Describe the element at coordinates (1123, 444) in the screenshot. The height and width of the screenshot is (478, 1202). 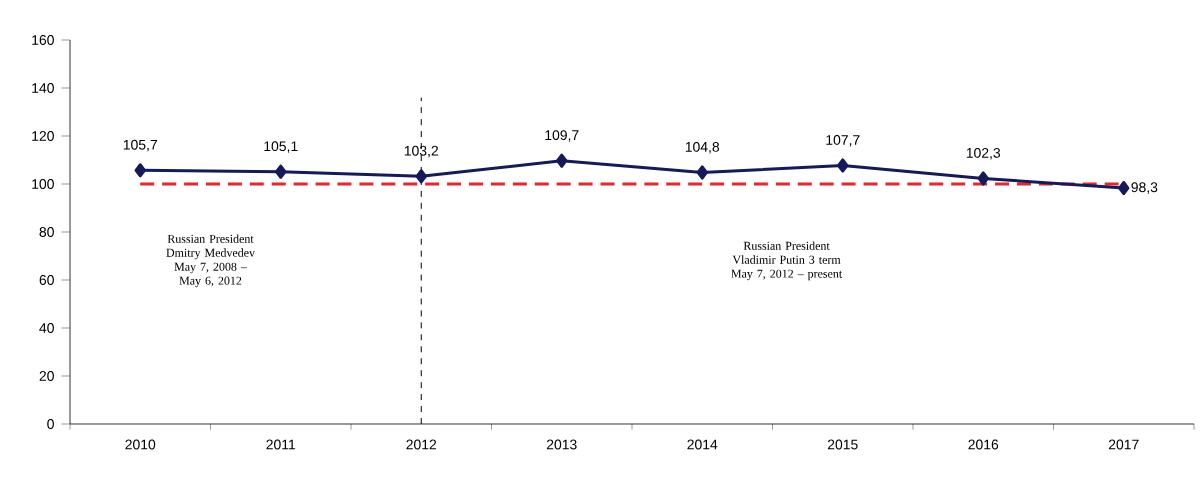
I see `x-tick-label: 2017` at that location.